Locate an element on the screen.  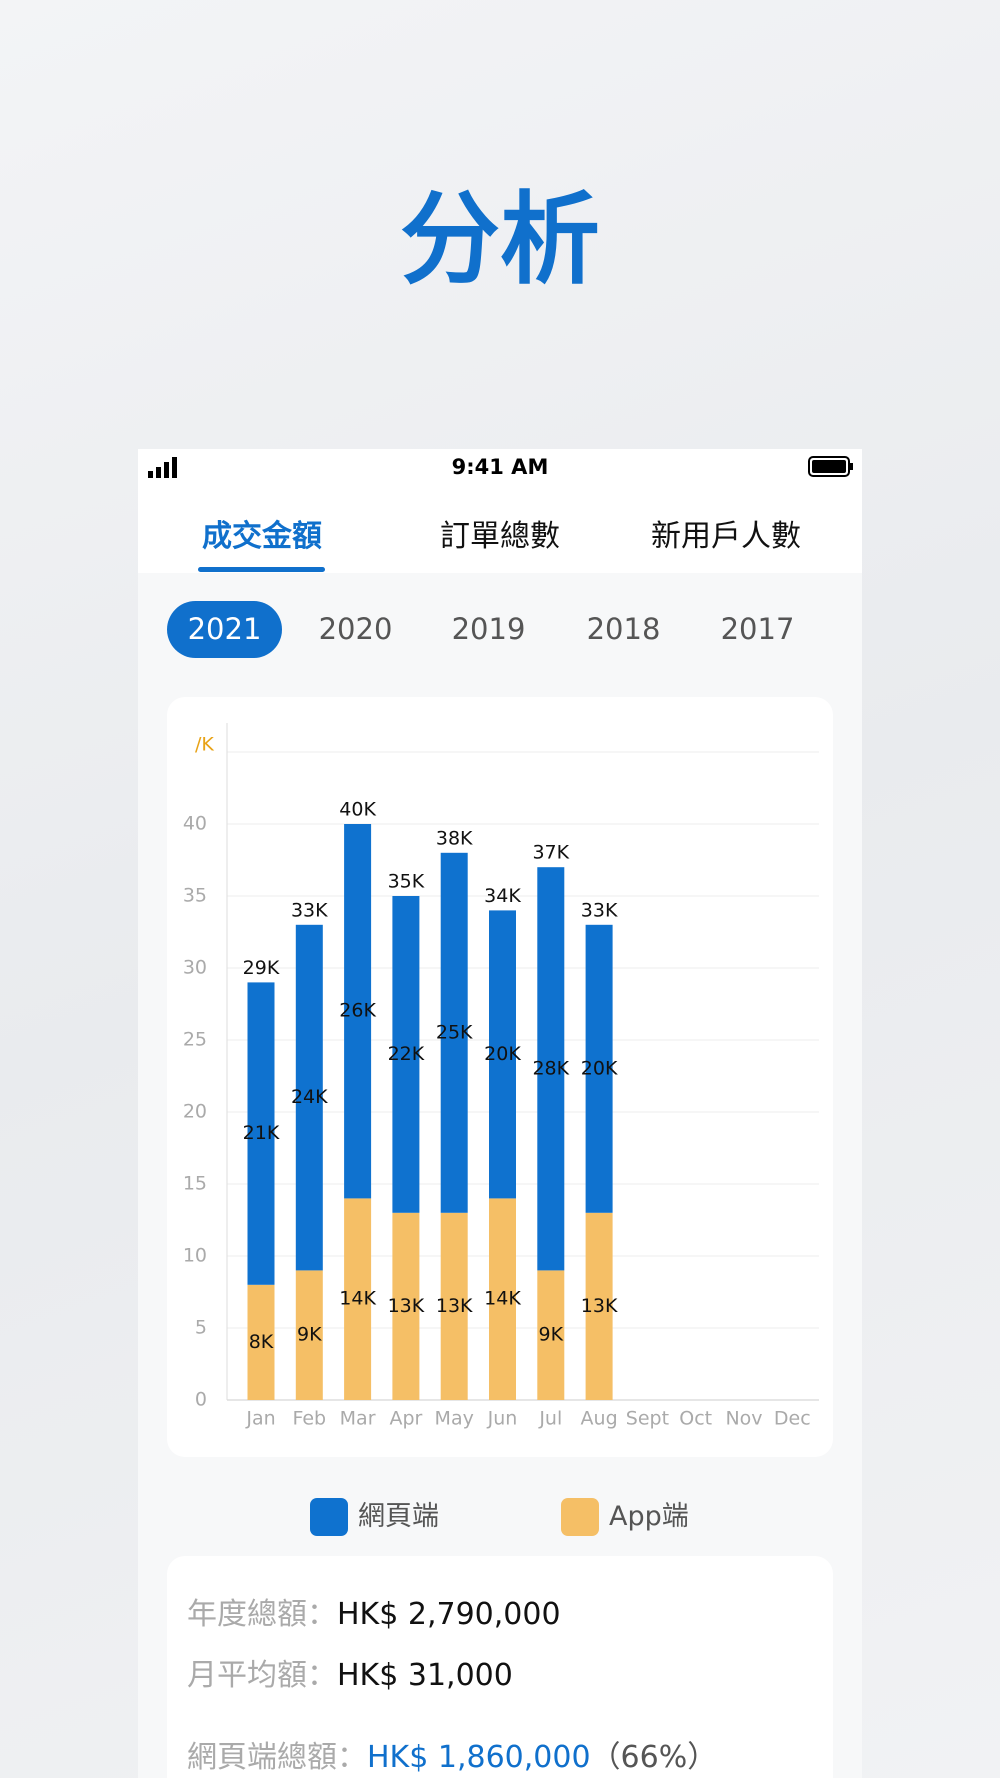
top-bar: 9:41 AM 成交金額 訂單總數 新用戶人數 is located at coordinates (500, 511).